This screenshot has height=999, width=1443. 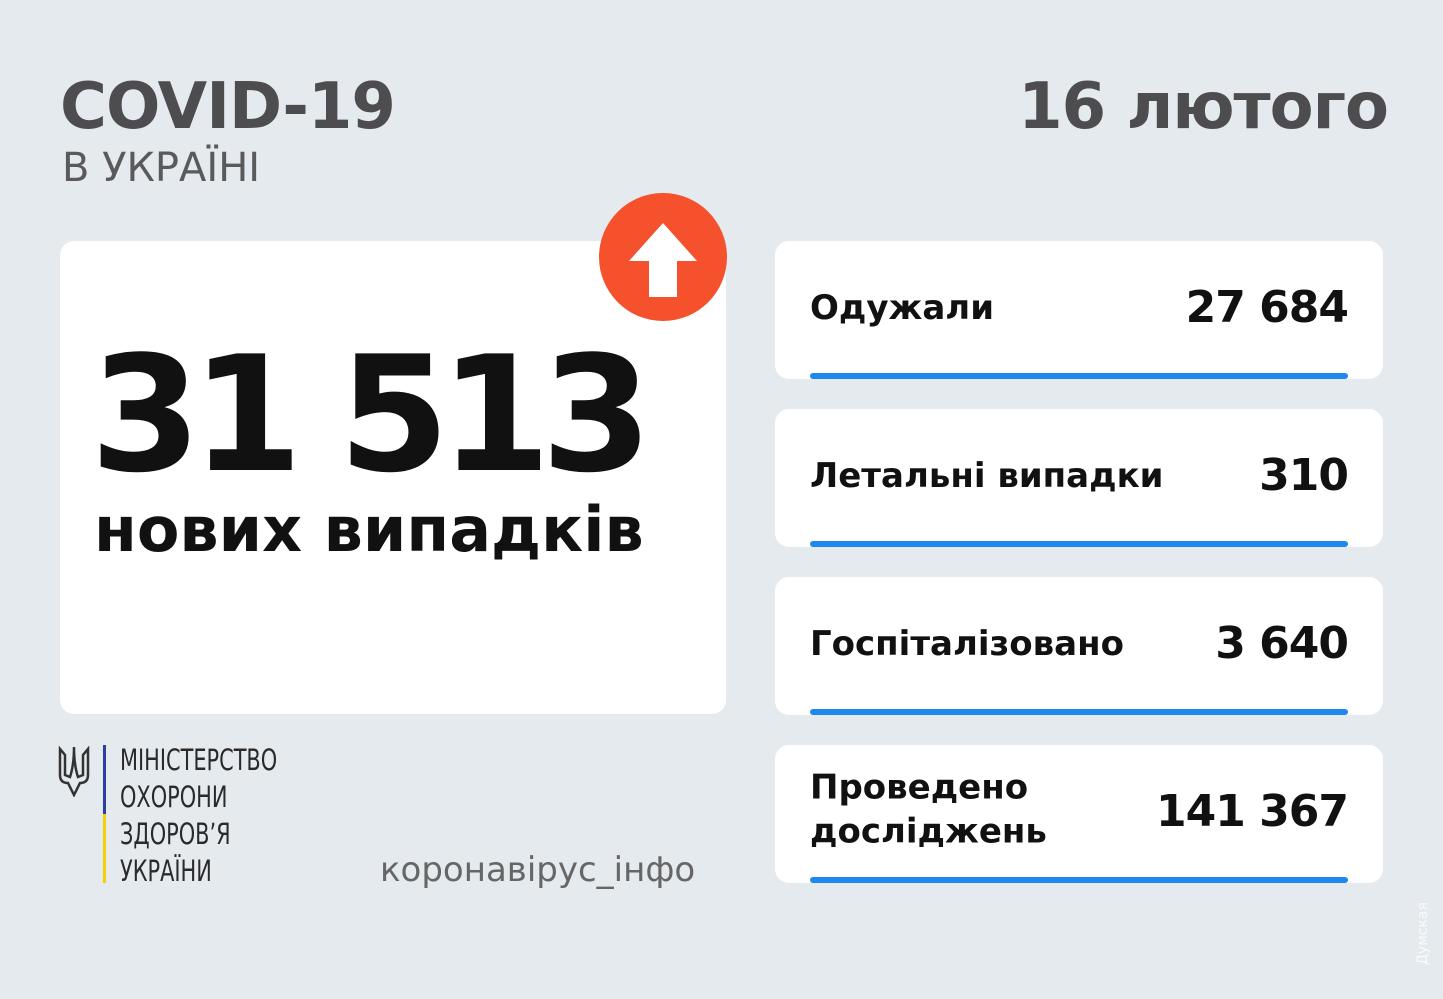 I want to click on stat-hospitalized: Госпіталізовано 3 640, so click(x=1079, y=646).